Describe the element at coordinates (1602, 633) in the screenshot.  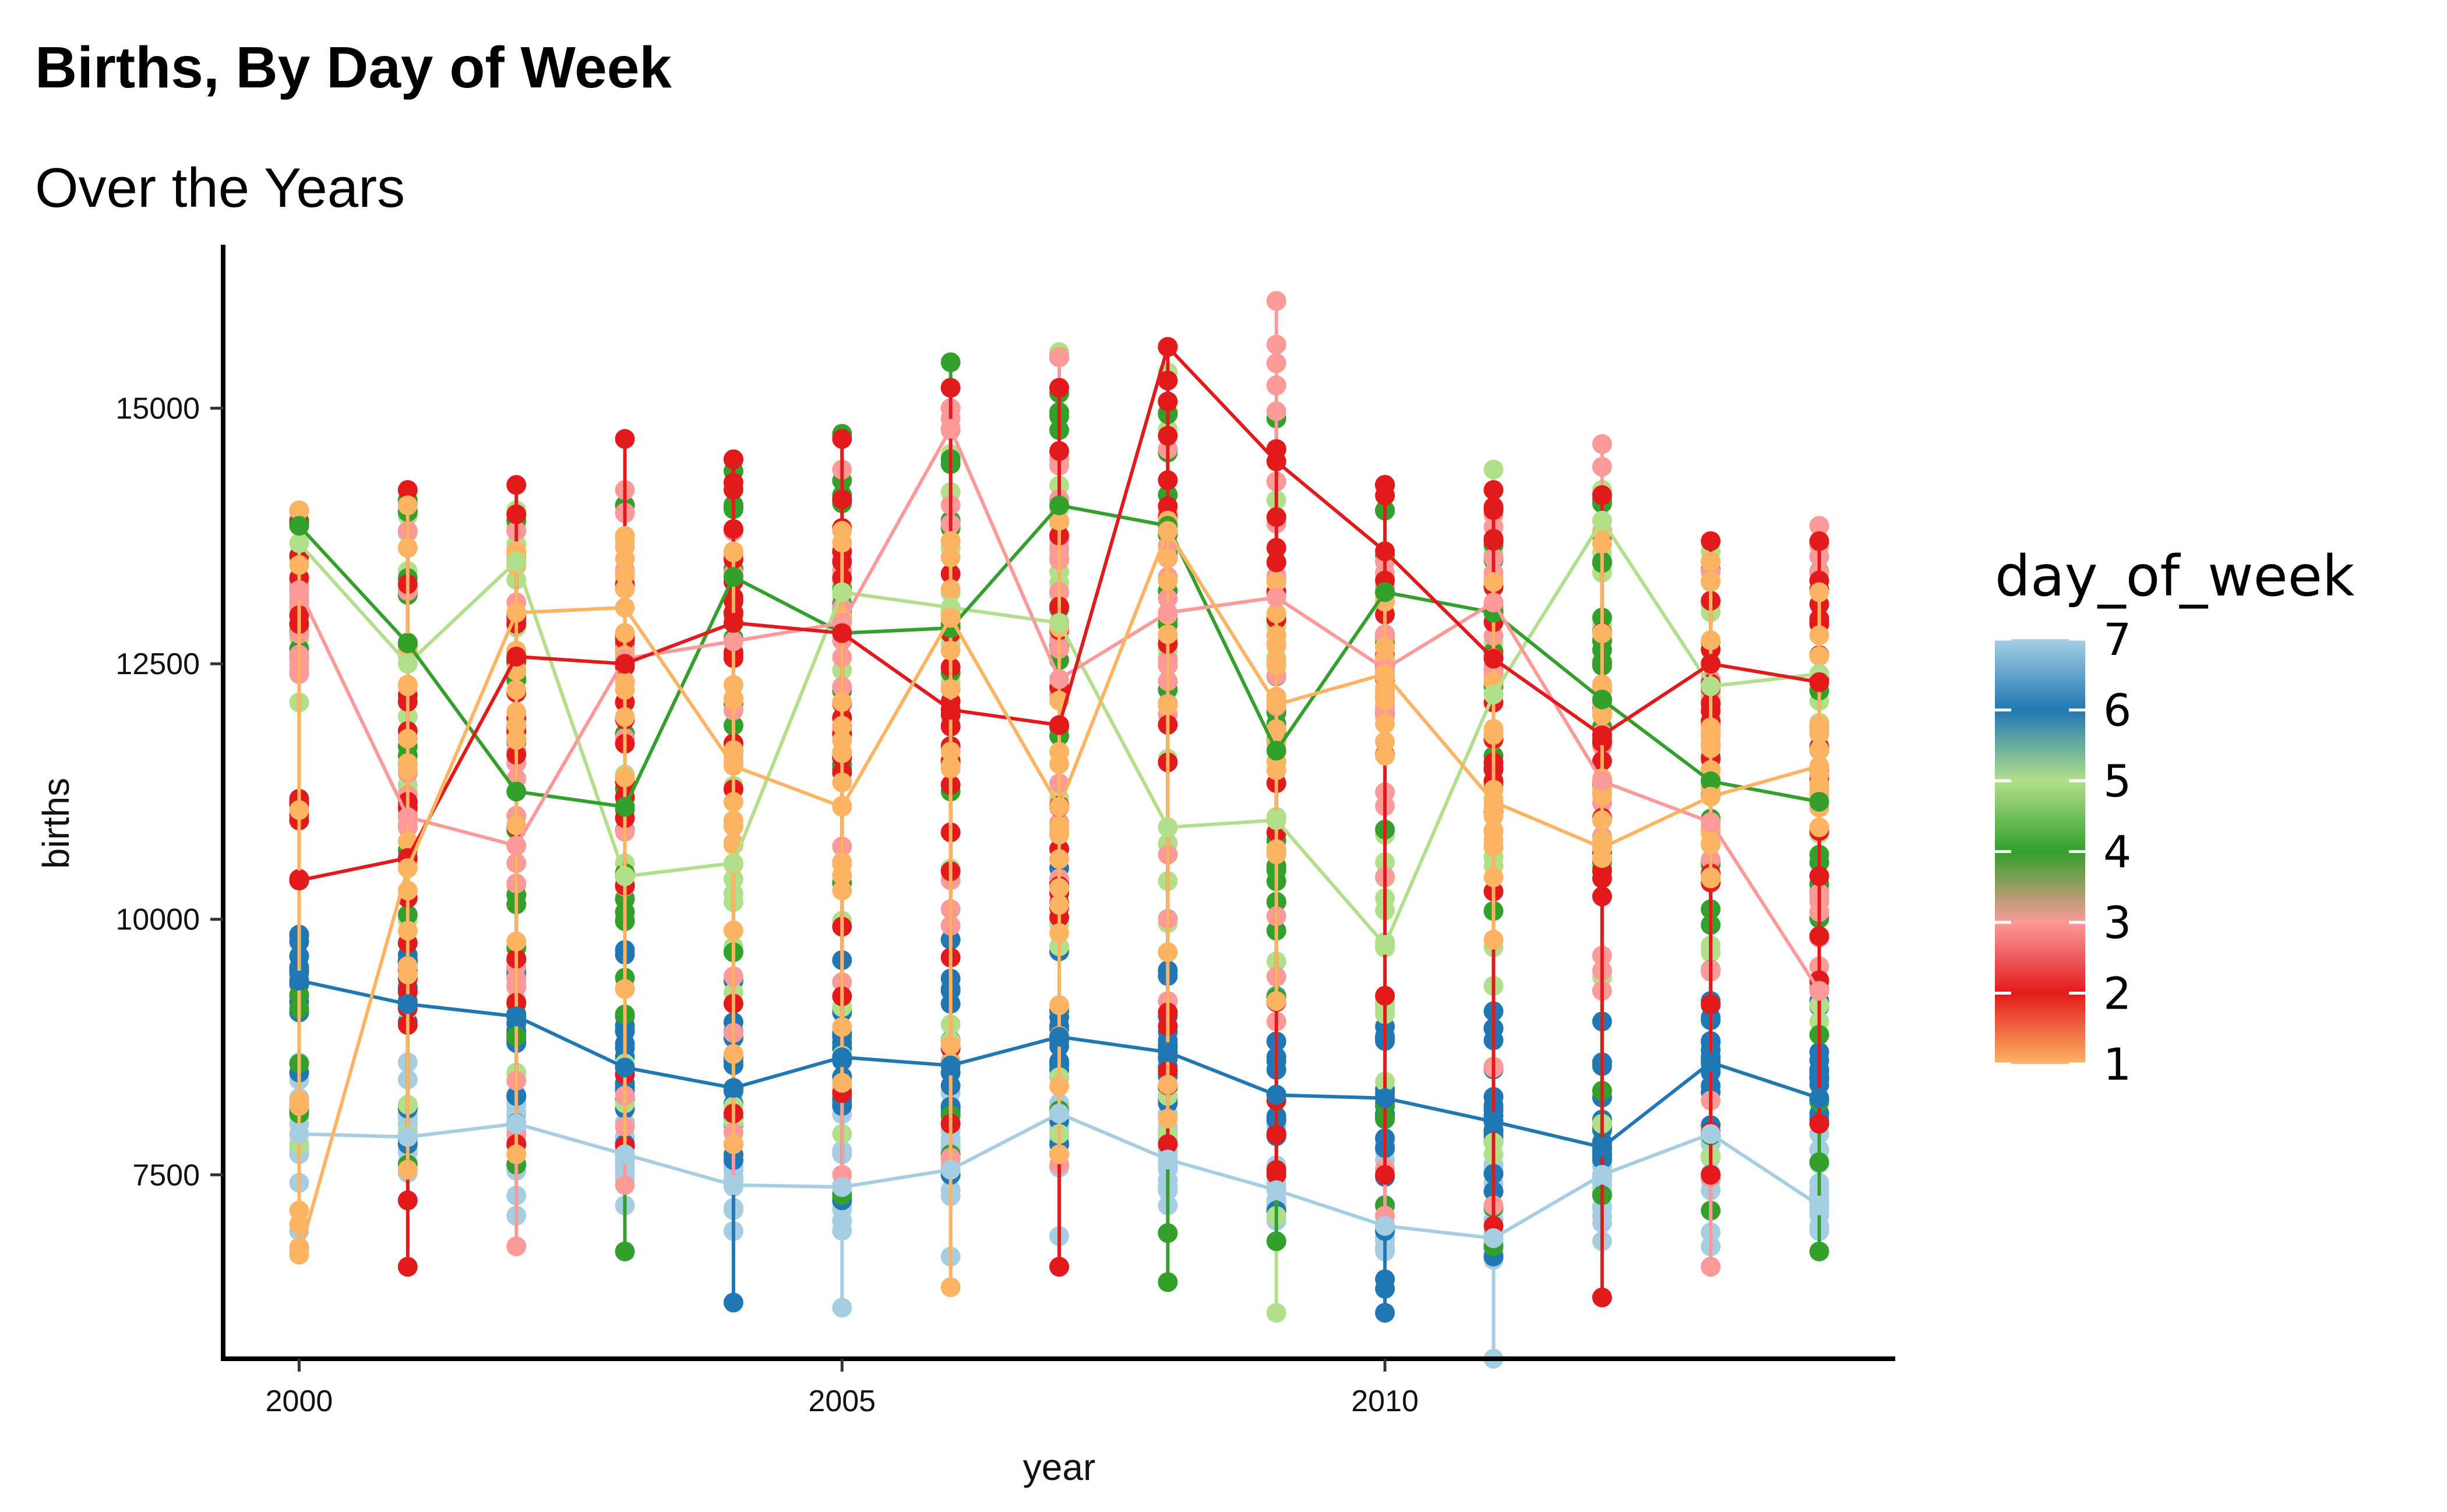
I see `point-day-1-2012` at that location.